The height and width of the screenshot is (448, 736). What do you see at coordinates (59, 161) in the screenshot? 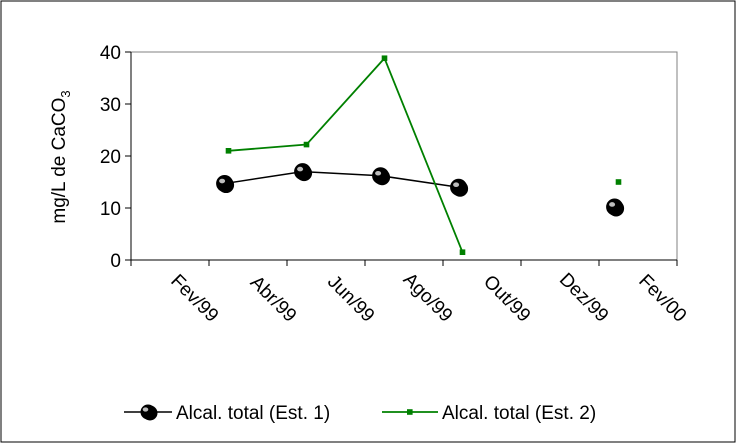
I see `y-axis-label-main: mg/L de CaCO` at bounding box center [59, 161].